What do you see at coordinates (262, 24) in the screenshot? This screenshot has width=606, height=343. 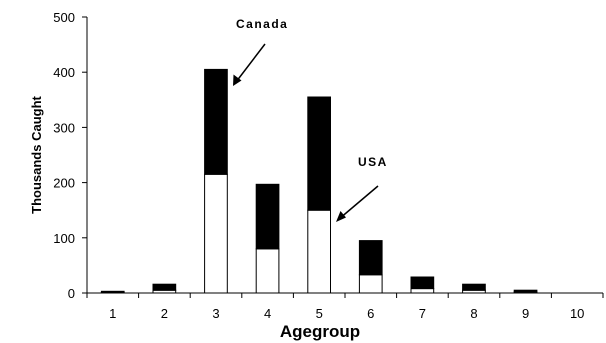 I see `annotation-canada-label: Canada` at bounding box center [262, 24].